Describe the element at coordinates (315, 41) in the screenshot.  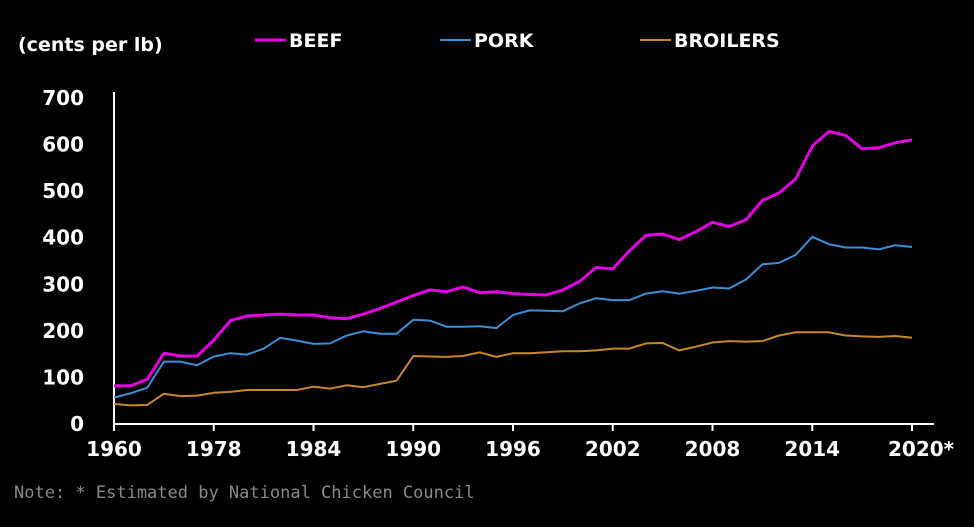
I see `legend-label-beef: BEEF` at that location.